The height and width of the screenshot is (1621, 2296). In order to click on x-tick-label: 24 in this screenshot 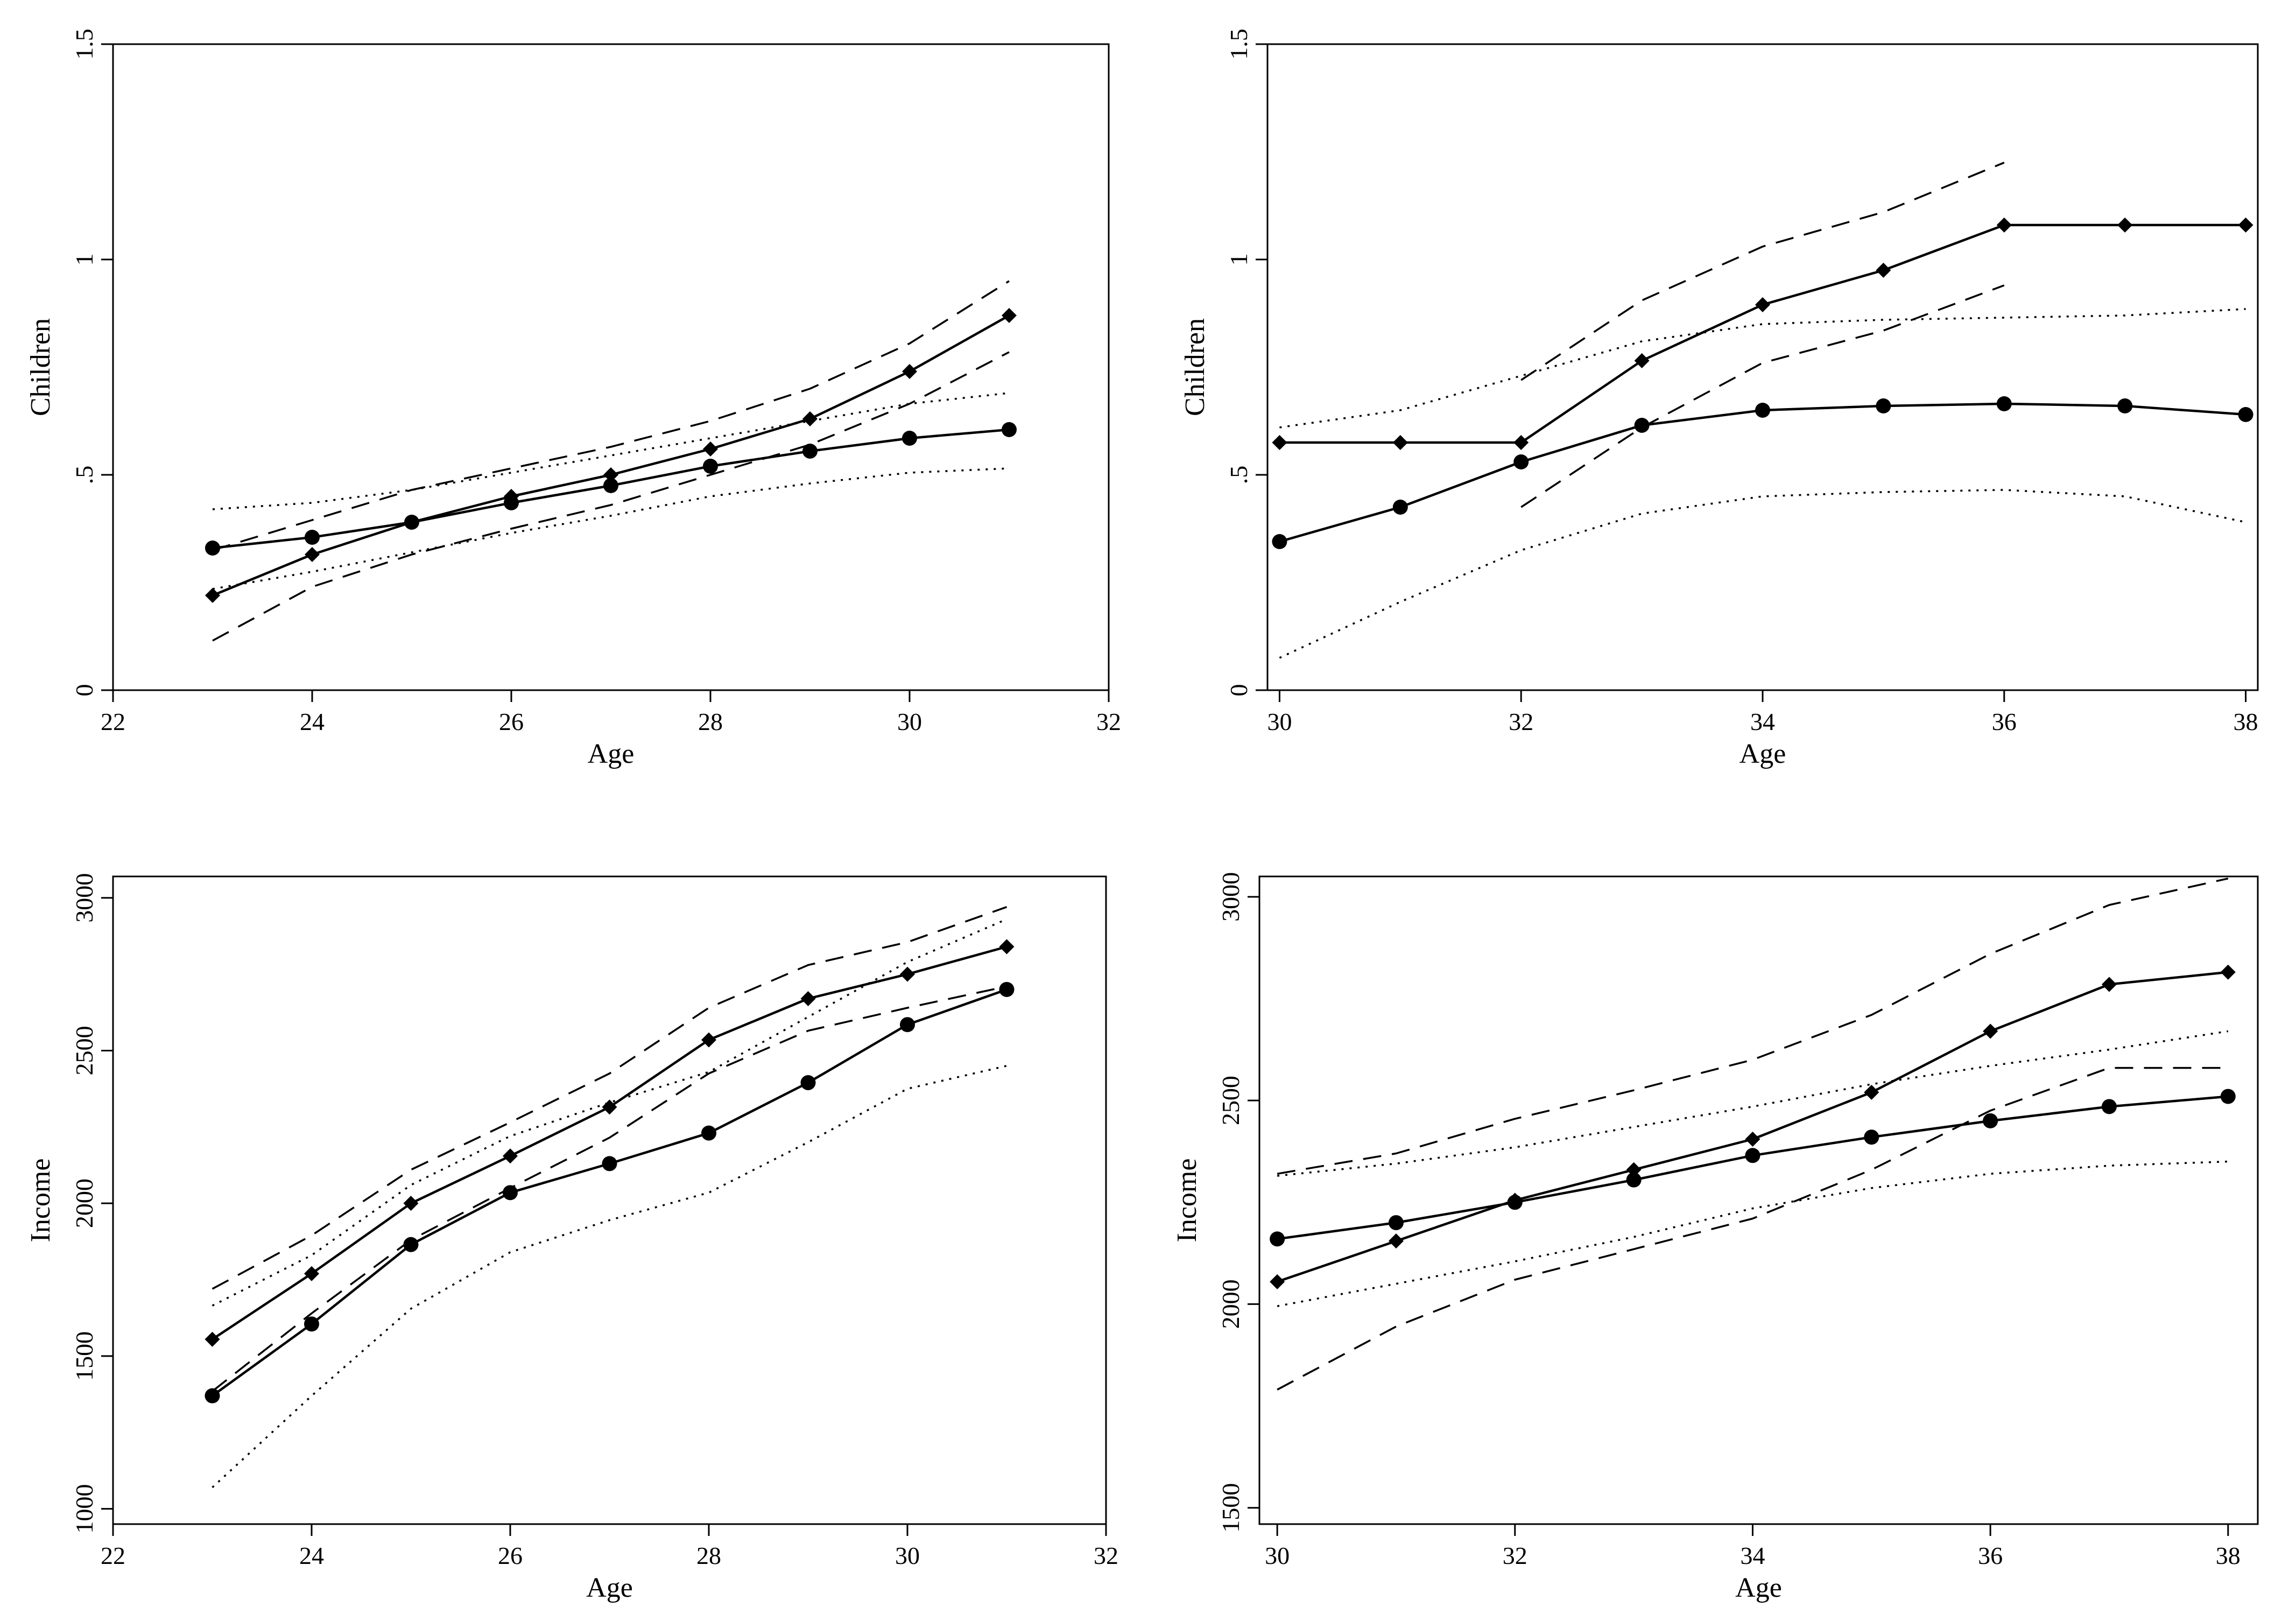, I will do `click(312, 721)`.